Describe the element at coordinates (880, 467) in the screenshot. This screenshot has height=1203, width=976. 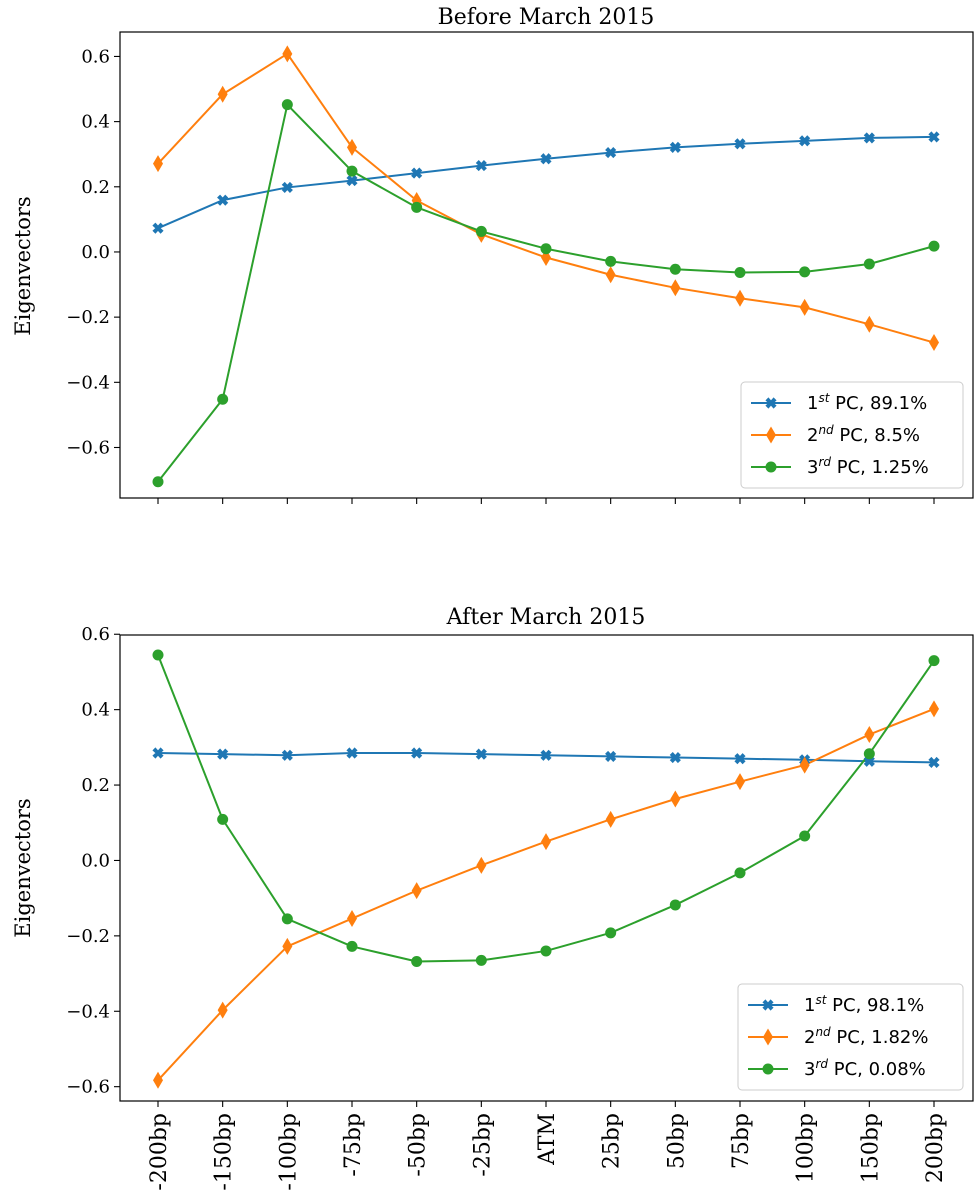
I see `legend-label-rest: PC, 1.25%` at that location.